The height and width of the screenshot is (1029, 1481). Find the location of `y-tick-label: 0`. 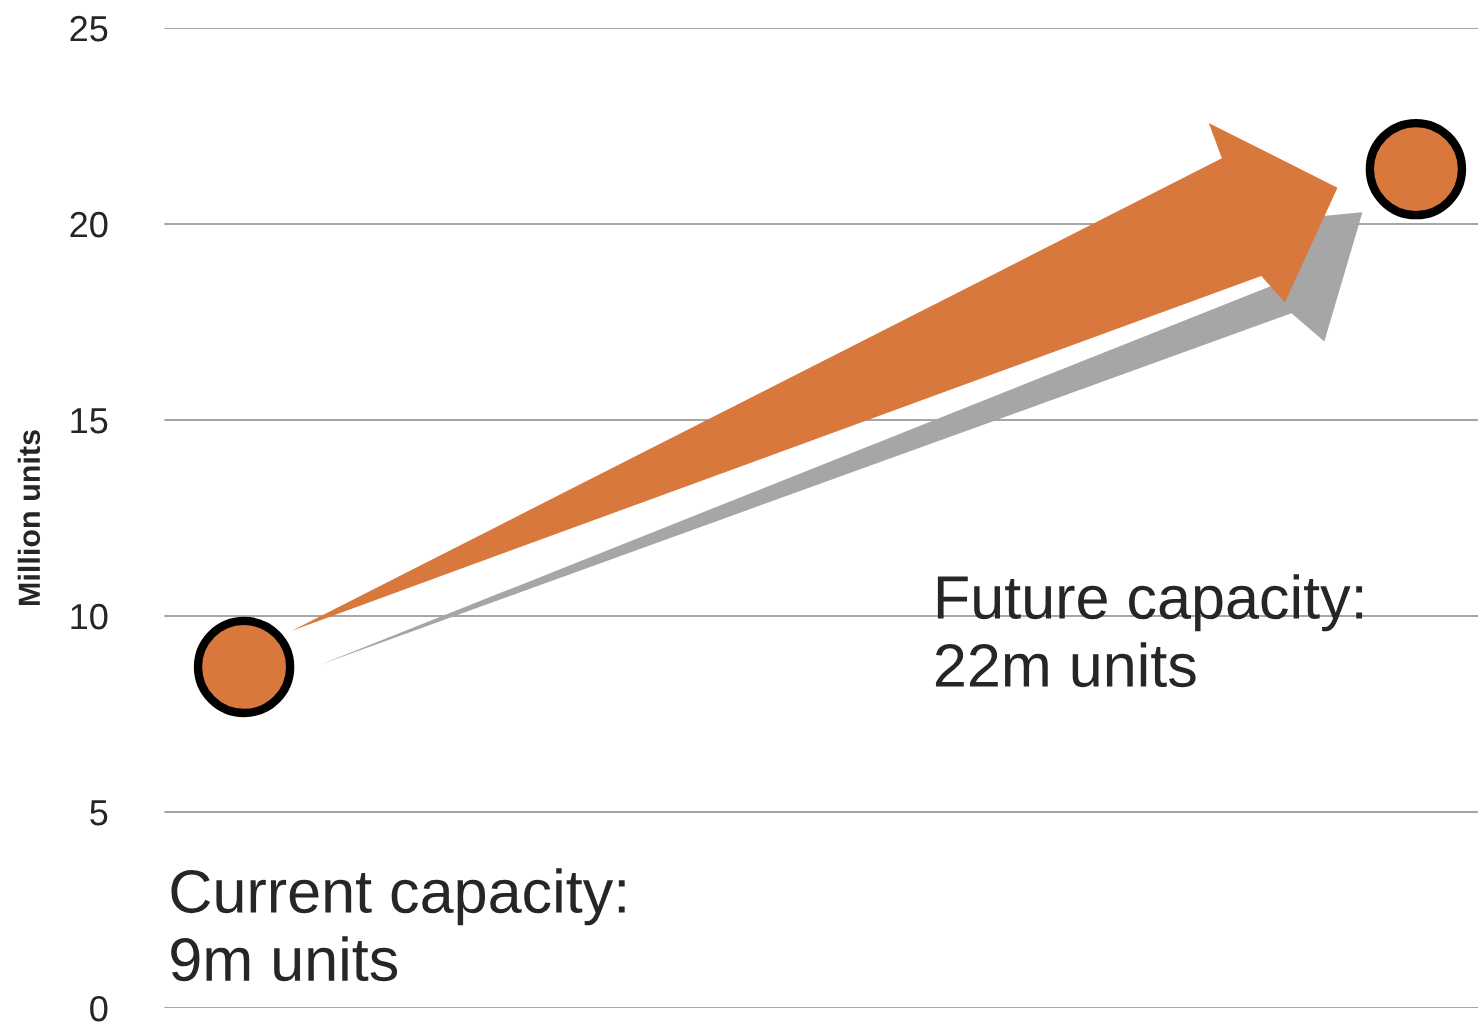

y-tick-label: 0 is located at coordinates (99, 1008).